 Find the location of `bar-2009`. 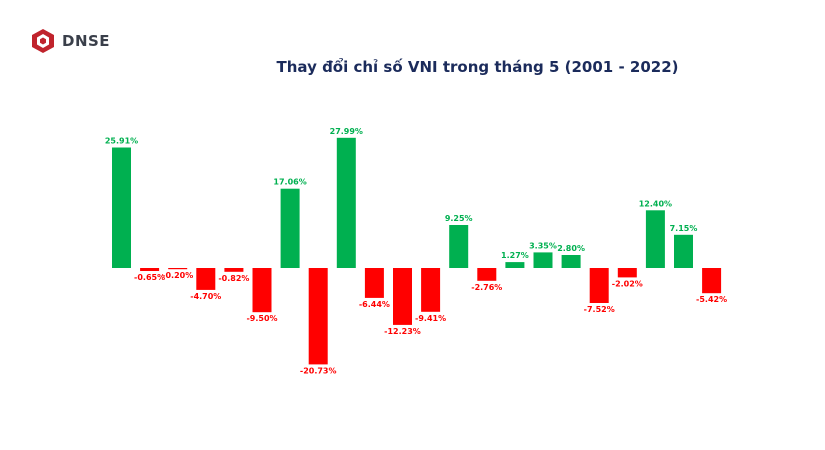

bar-2009 is located at coordinates (346, 202).